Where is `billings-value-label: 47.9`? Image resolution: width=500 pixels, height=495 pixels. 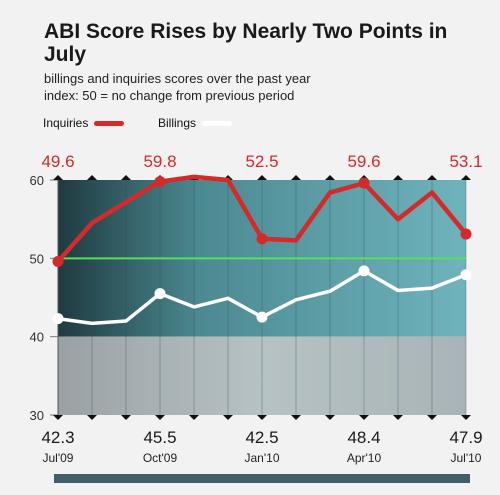
billings-value-label: 47.9 is located at coordinates (465, 437).